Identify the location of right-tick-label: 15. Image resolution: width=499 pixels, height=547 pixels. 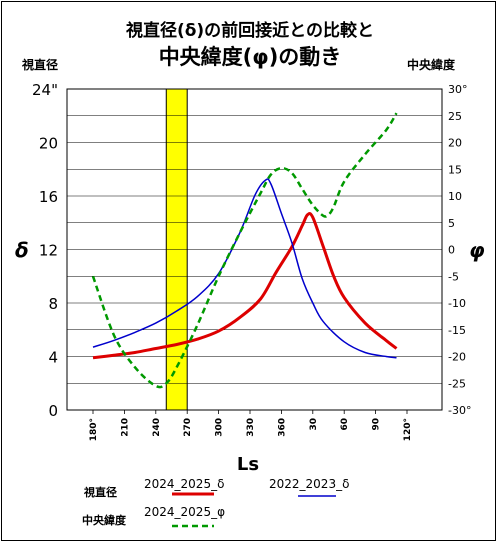
(455, 169).